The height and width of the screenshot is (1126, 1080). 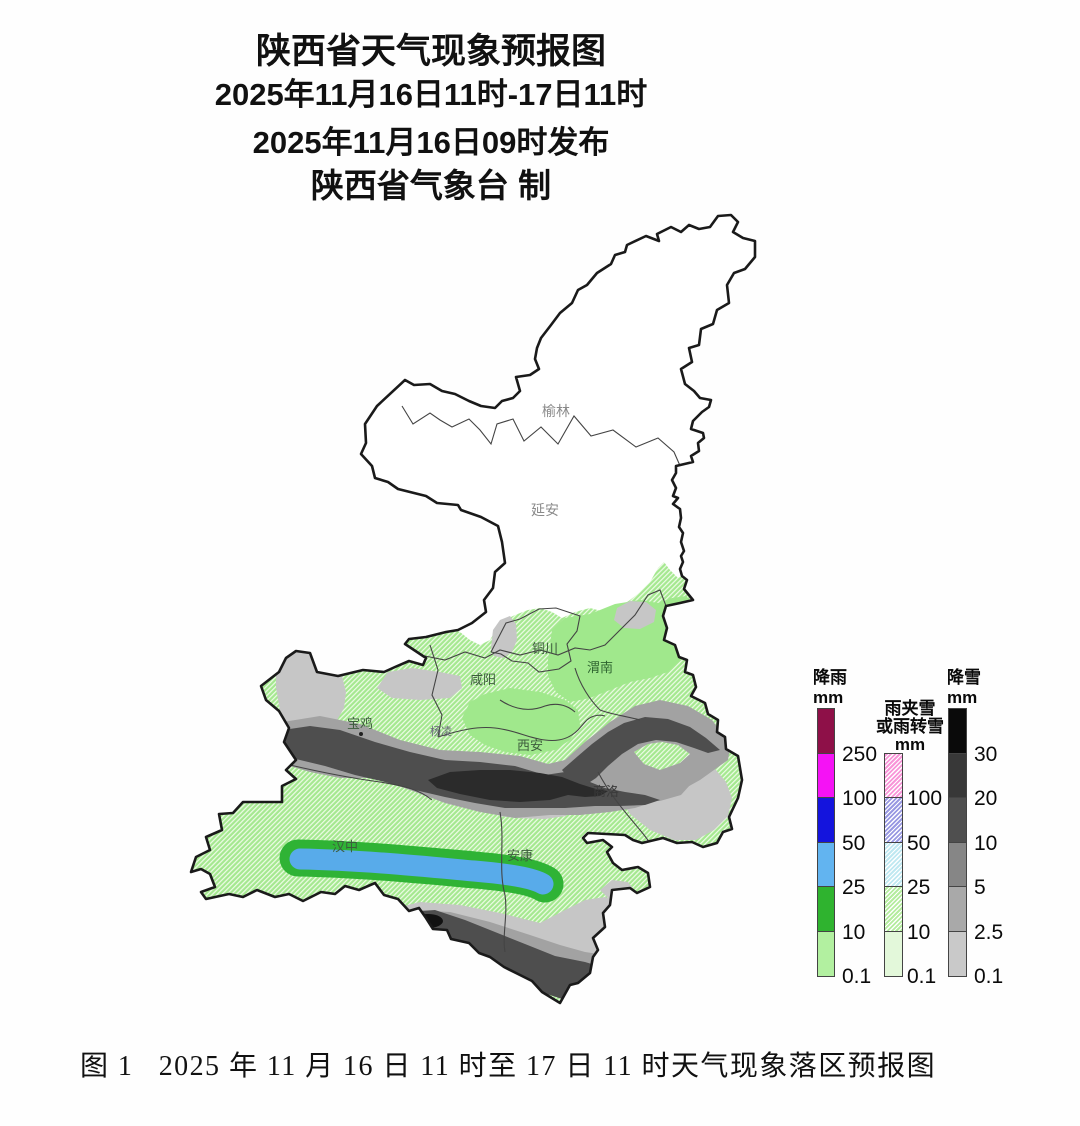 I want to click on svg-text: 延安, so click(x=545, y=510).